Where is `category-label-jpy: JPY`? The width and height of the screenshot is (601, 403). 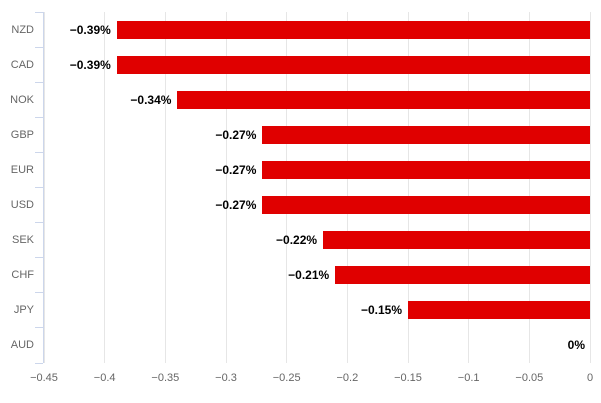 category-label-jpy: JPY is located at coordinates (23, 310).